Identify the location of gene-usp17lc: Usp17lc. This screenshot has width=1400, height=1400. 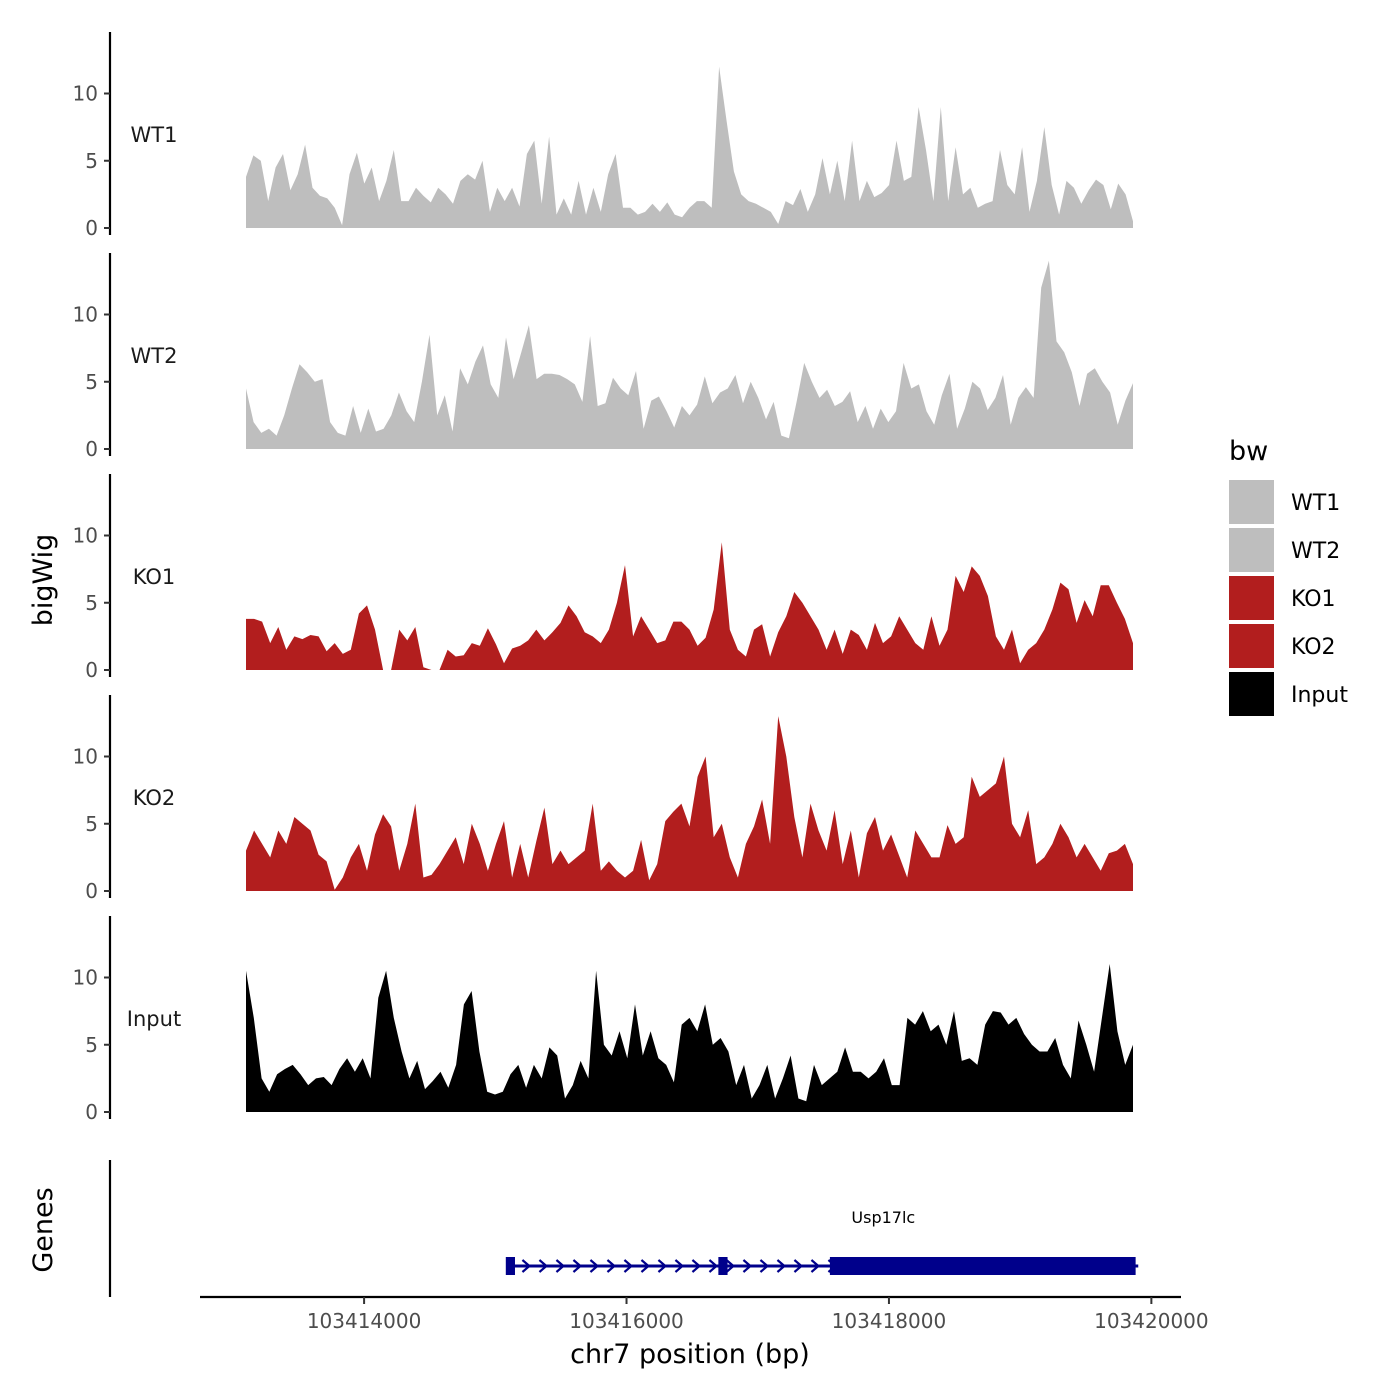
(822, 1241).